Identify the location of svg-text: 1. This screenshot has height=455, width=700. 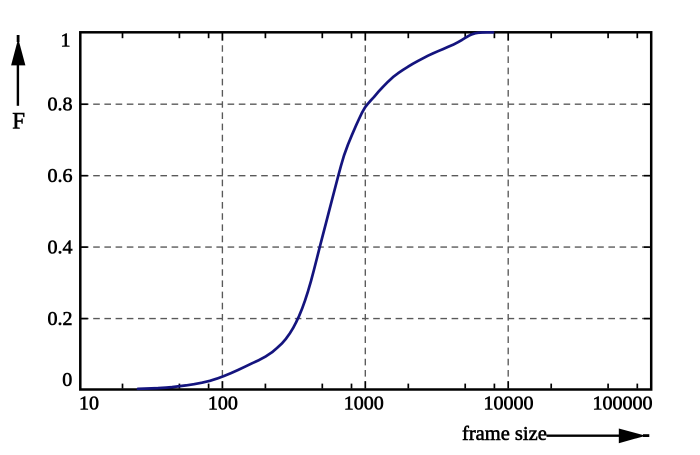
(66, 40).